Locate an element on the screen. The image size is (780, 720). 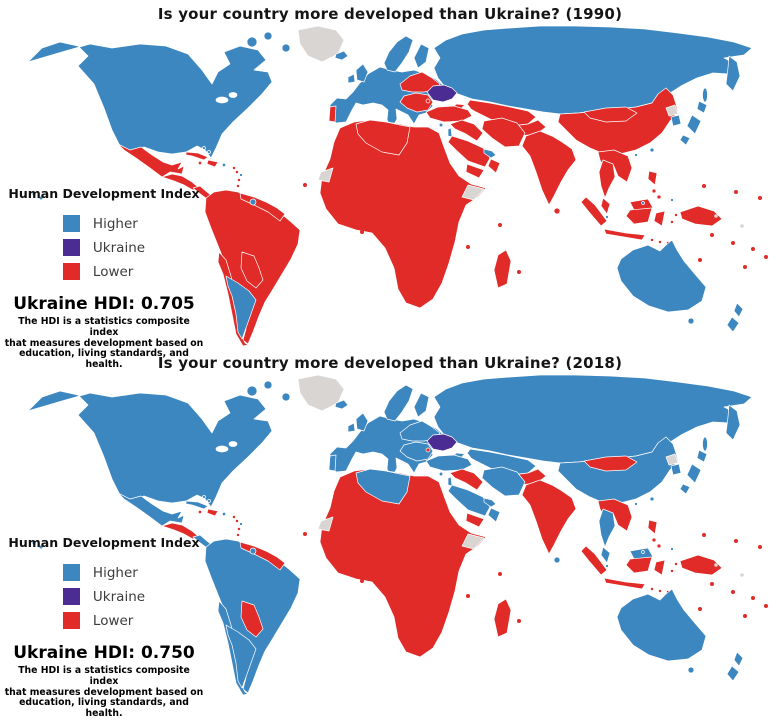
caption-line: The HDI is a statistics composite index is located at coordinates (104, 327).